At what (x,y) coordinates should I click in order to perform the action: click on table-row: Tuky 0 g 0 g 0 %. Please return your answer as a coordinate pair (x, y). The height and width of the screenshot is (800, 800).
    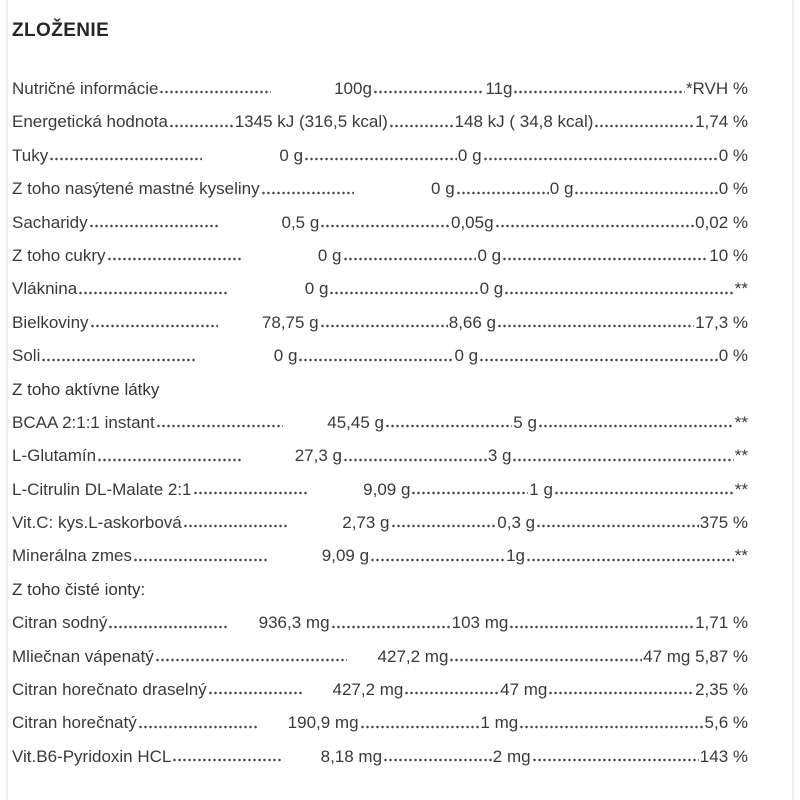
    Looking at the image, I should click on (380, 155).